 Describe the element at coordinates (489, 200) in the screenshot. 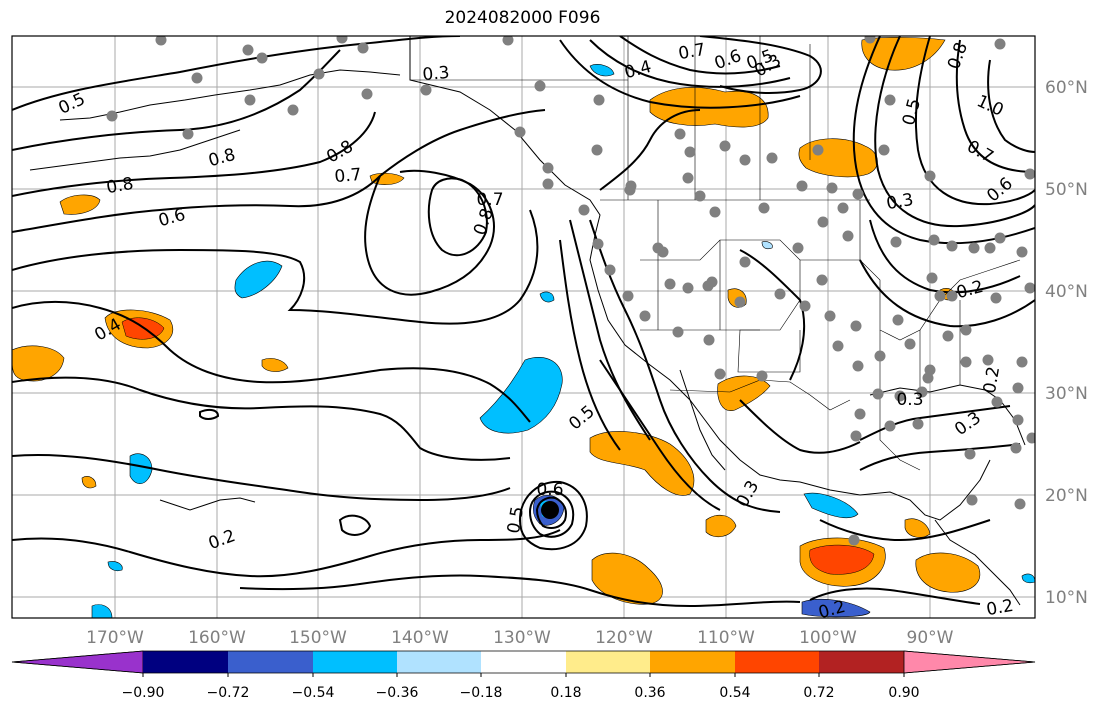

I see `contour-label: 0.7` at that location.